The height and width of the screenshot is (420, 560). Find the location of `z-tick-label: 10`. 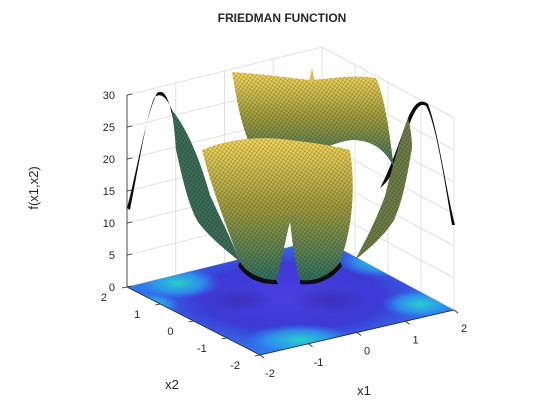

z-tick-label: 10 is located at coordinates (109, 224).